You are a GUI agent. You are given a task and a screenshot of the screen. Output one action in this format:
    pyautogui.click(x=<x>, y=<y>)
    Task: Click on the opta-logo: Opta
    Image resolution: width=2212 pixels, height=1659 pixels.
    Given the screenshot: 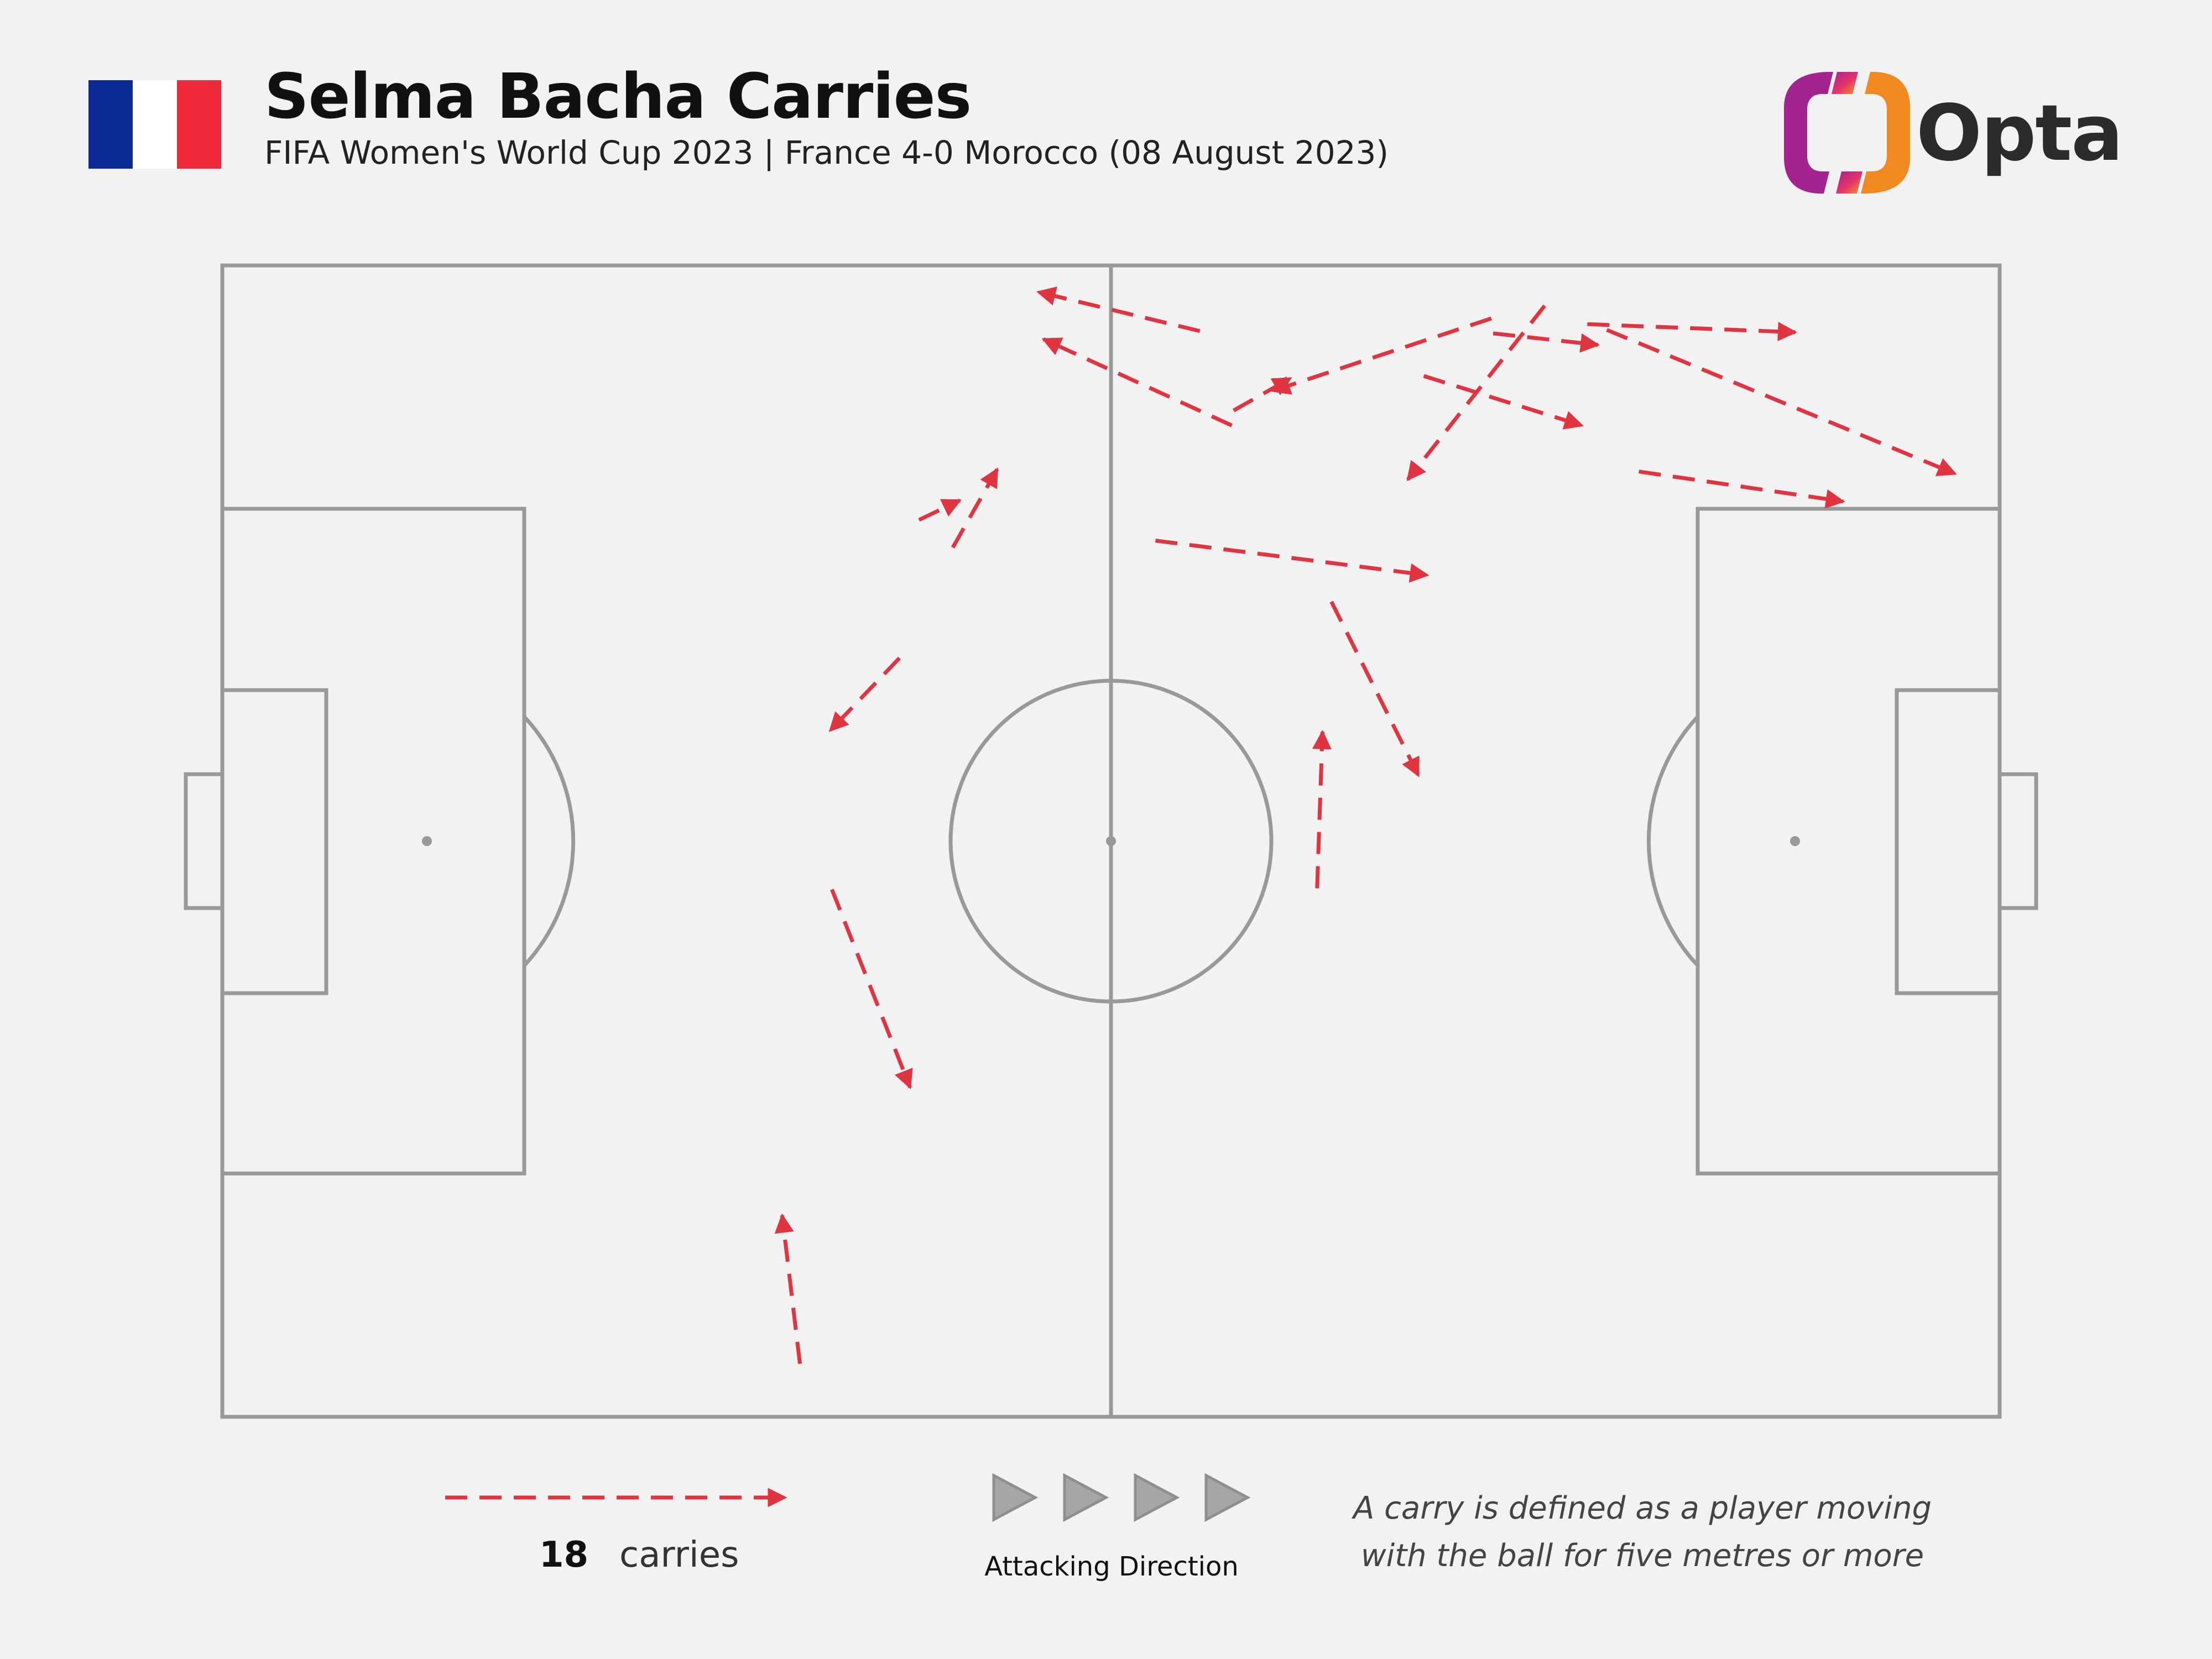 What is the action you would take?
    pyautogui.click(x=1952, y=133)
    